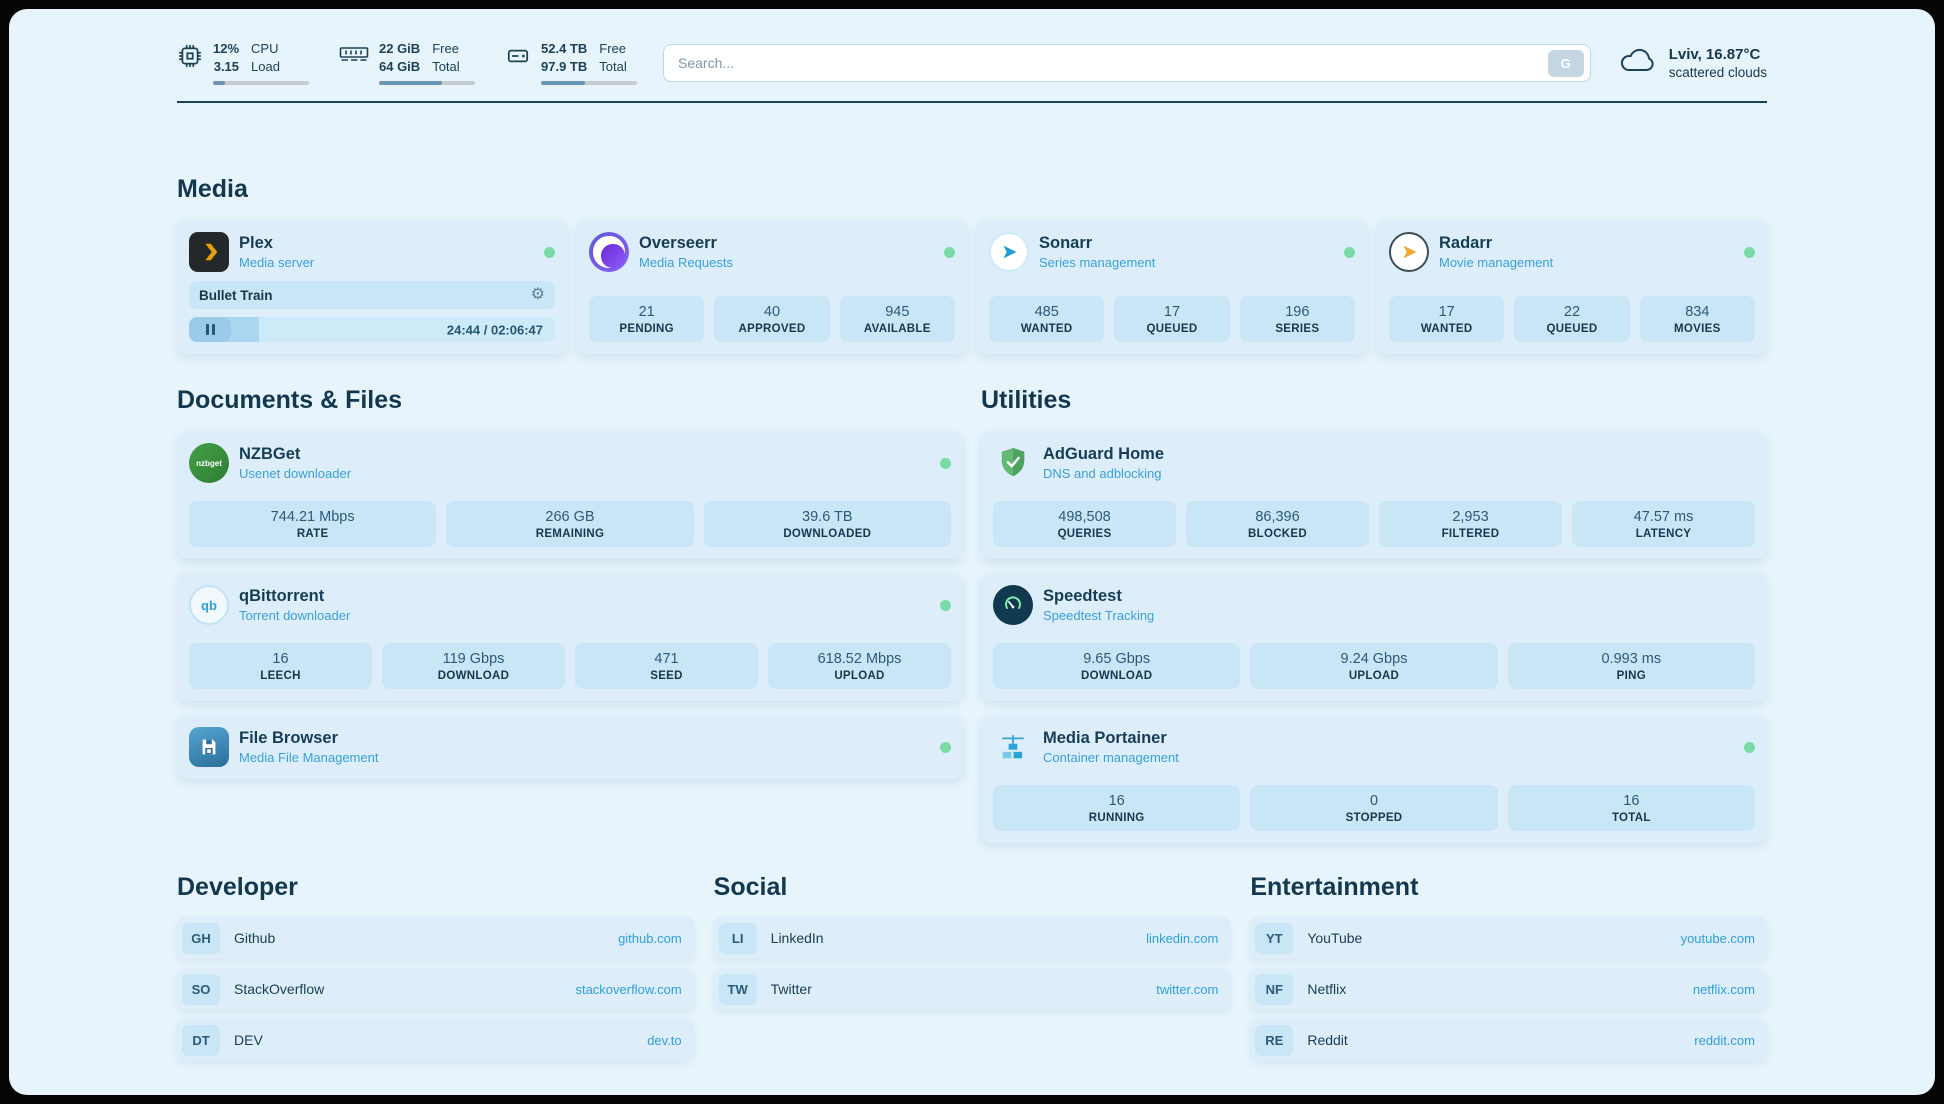  Describe the element at coordinates (1374, 666) in the screenshot. I see `stat-box: 9.24 Gbps UPLOAD` at that location.